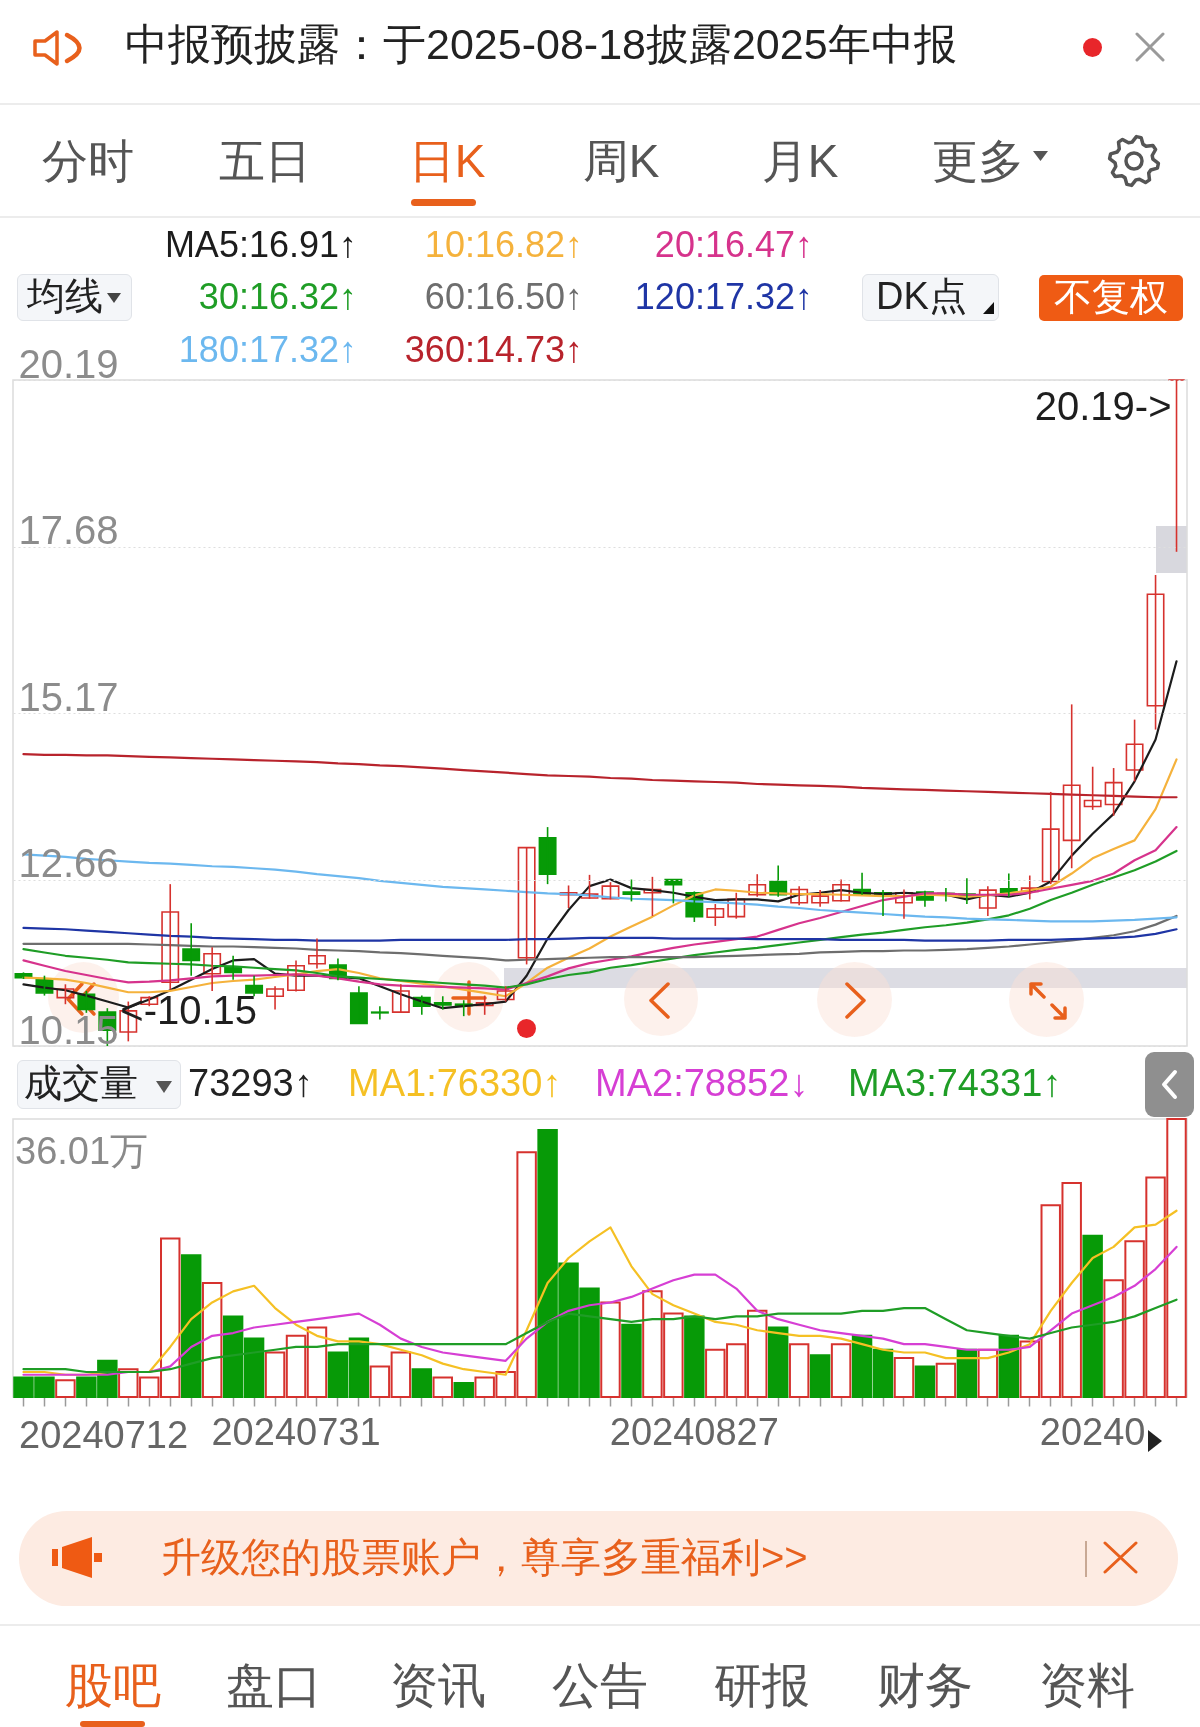  I want to click on text: 360:14.73↑, so click(493, 350).